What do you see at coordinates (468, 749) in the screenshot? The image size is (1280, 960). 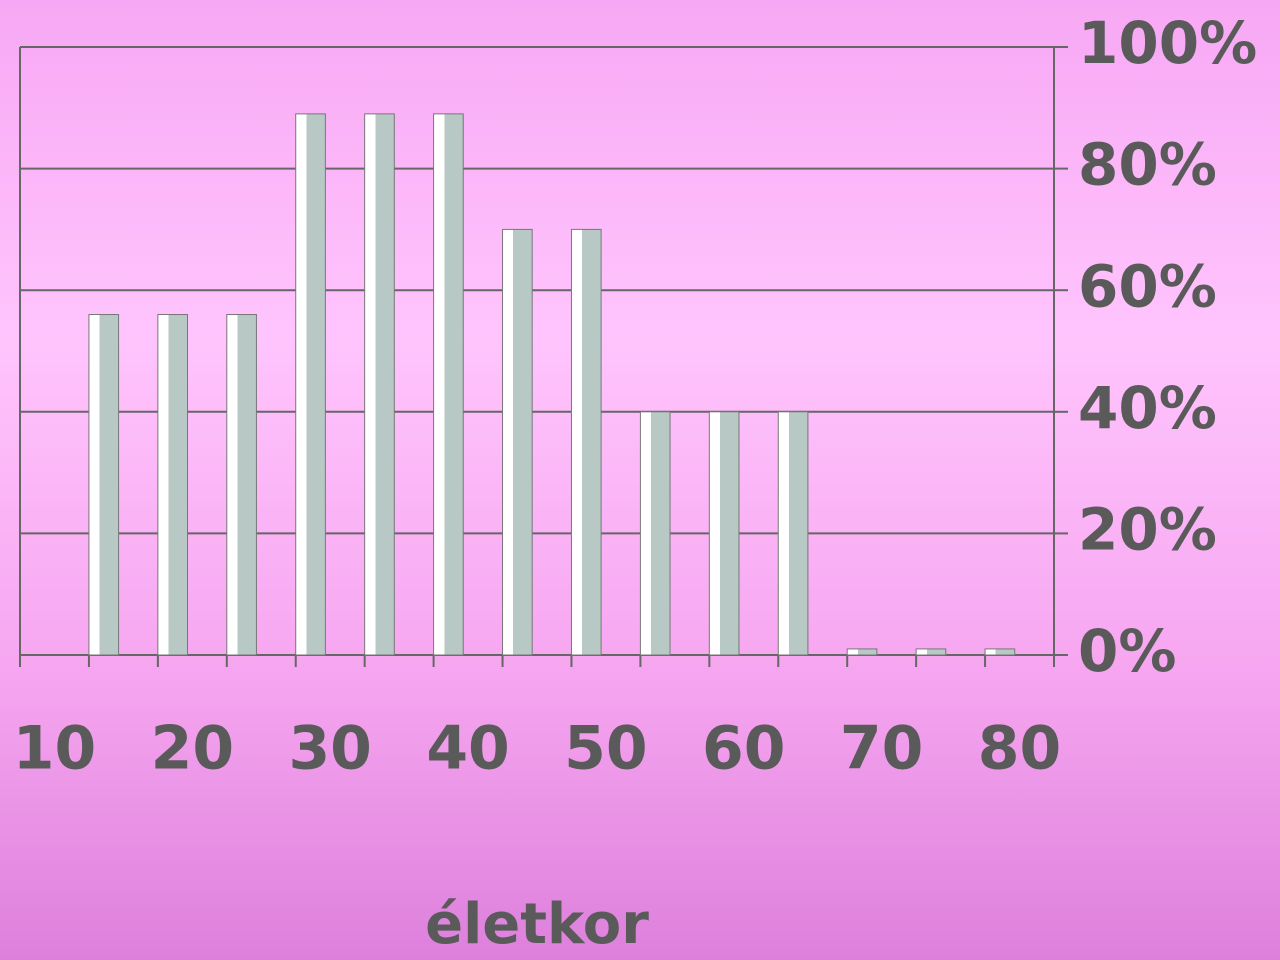 I see `x-tick-label: 40` at bounding box center [468, 749].